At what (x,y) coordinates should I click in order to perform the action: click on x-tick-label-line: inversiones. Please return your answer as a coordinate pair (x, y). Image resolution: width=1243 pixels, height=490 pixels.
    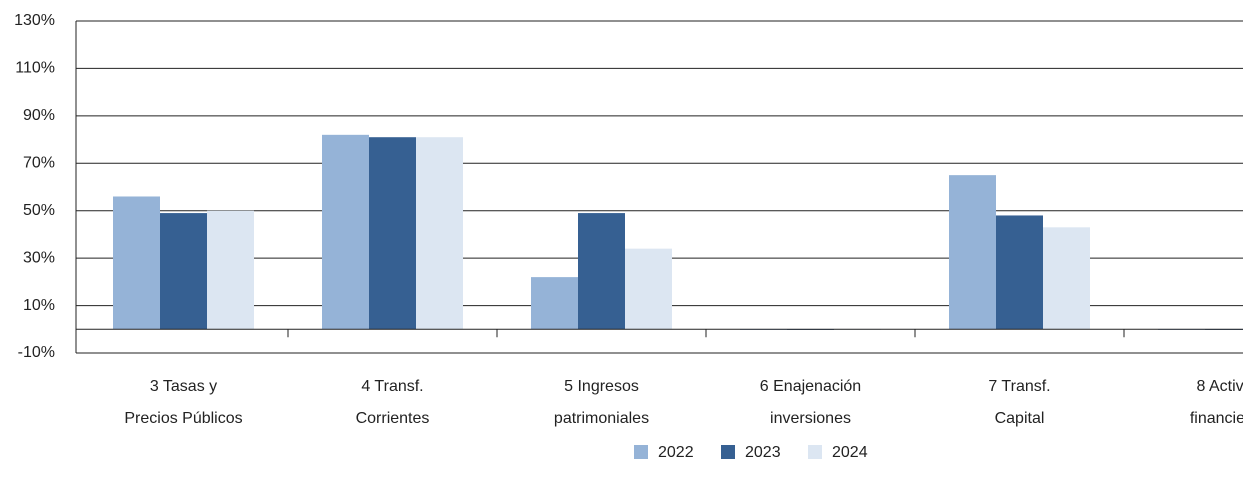
    Looking at the image, I should click on (810, 418).